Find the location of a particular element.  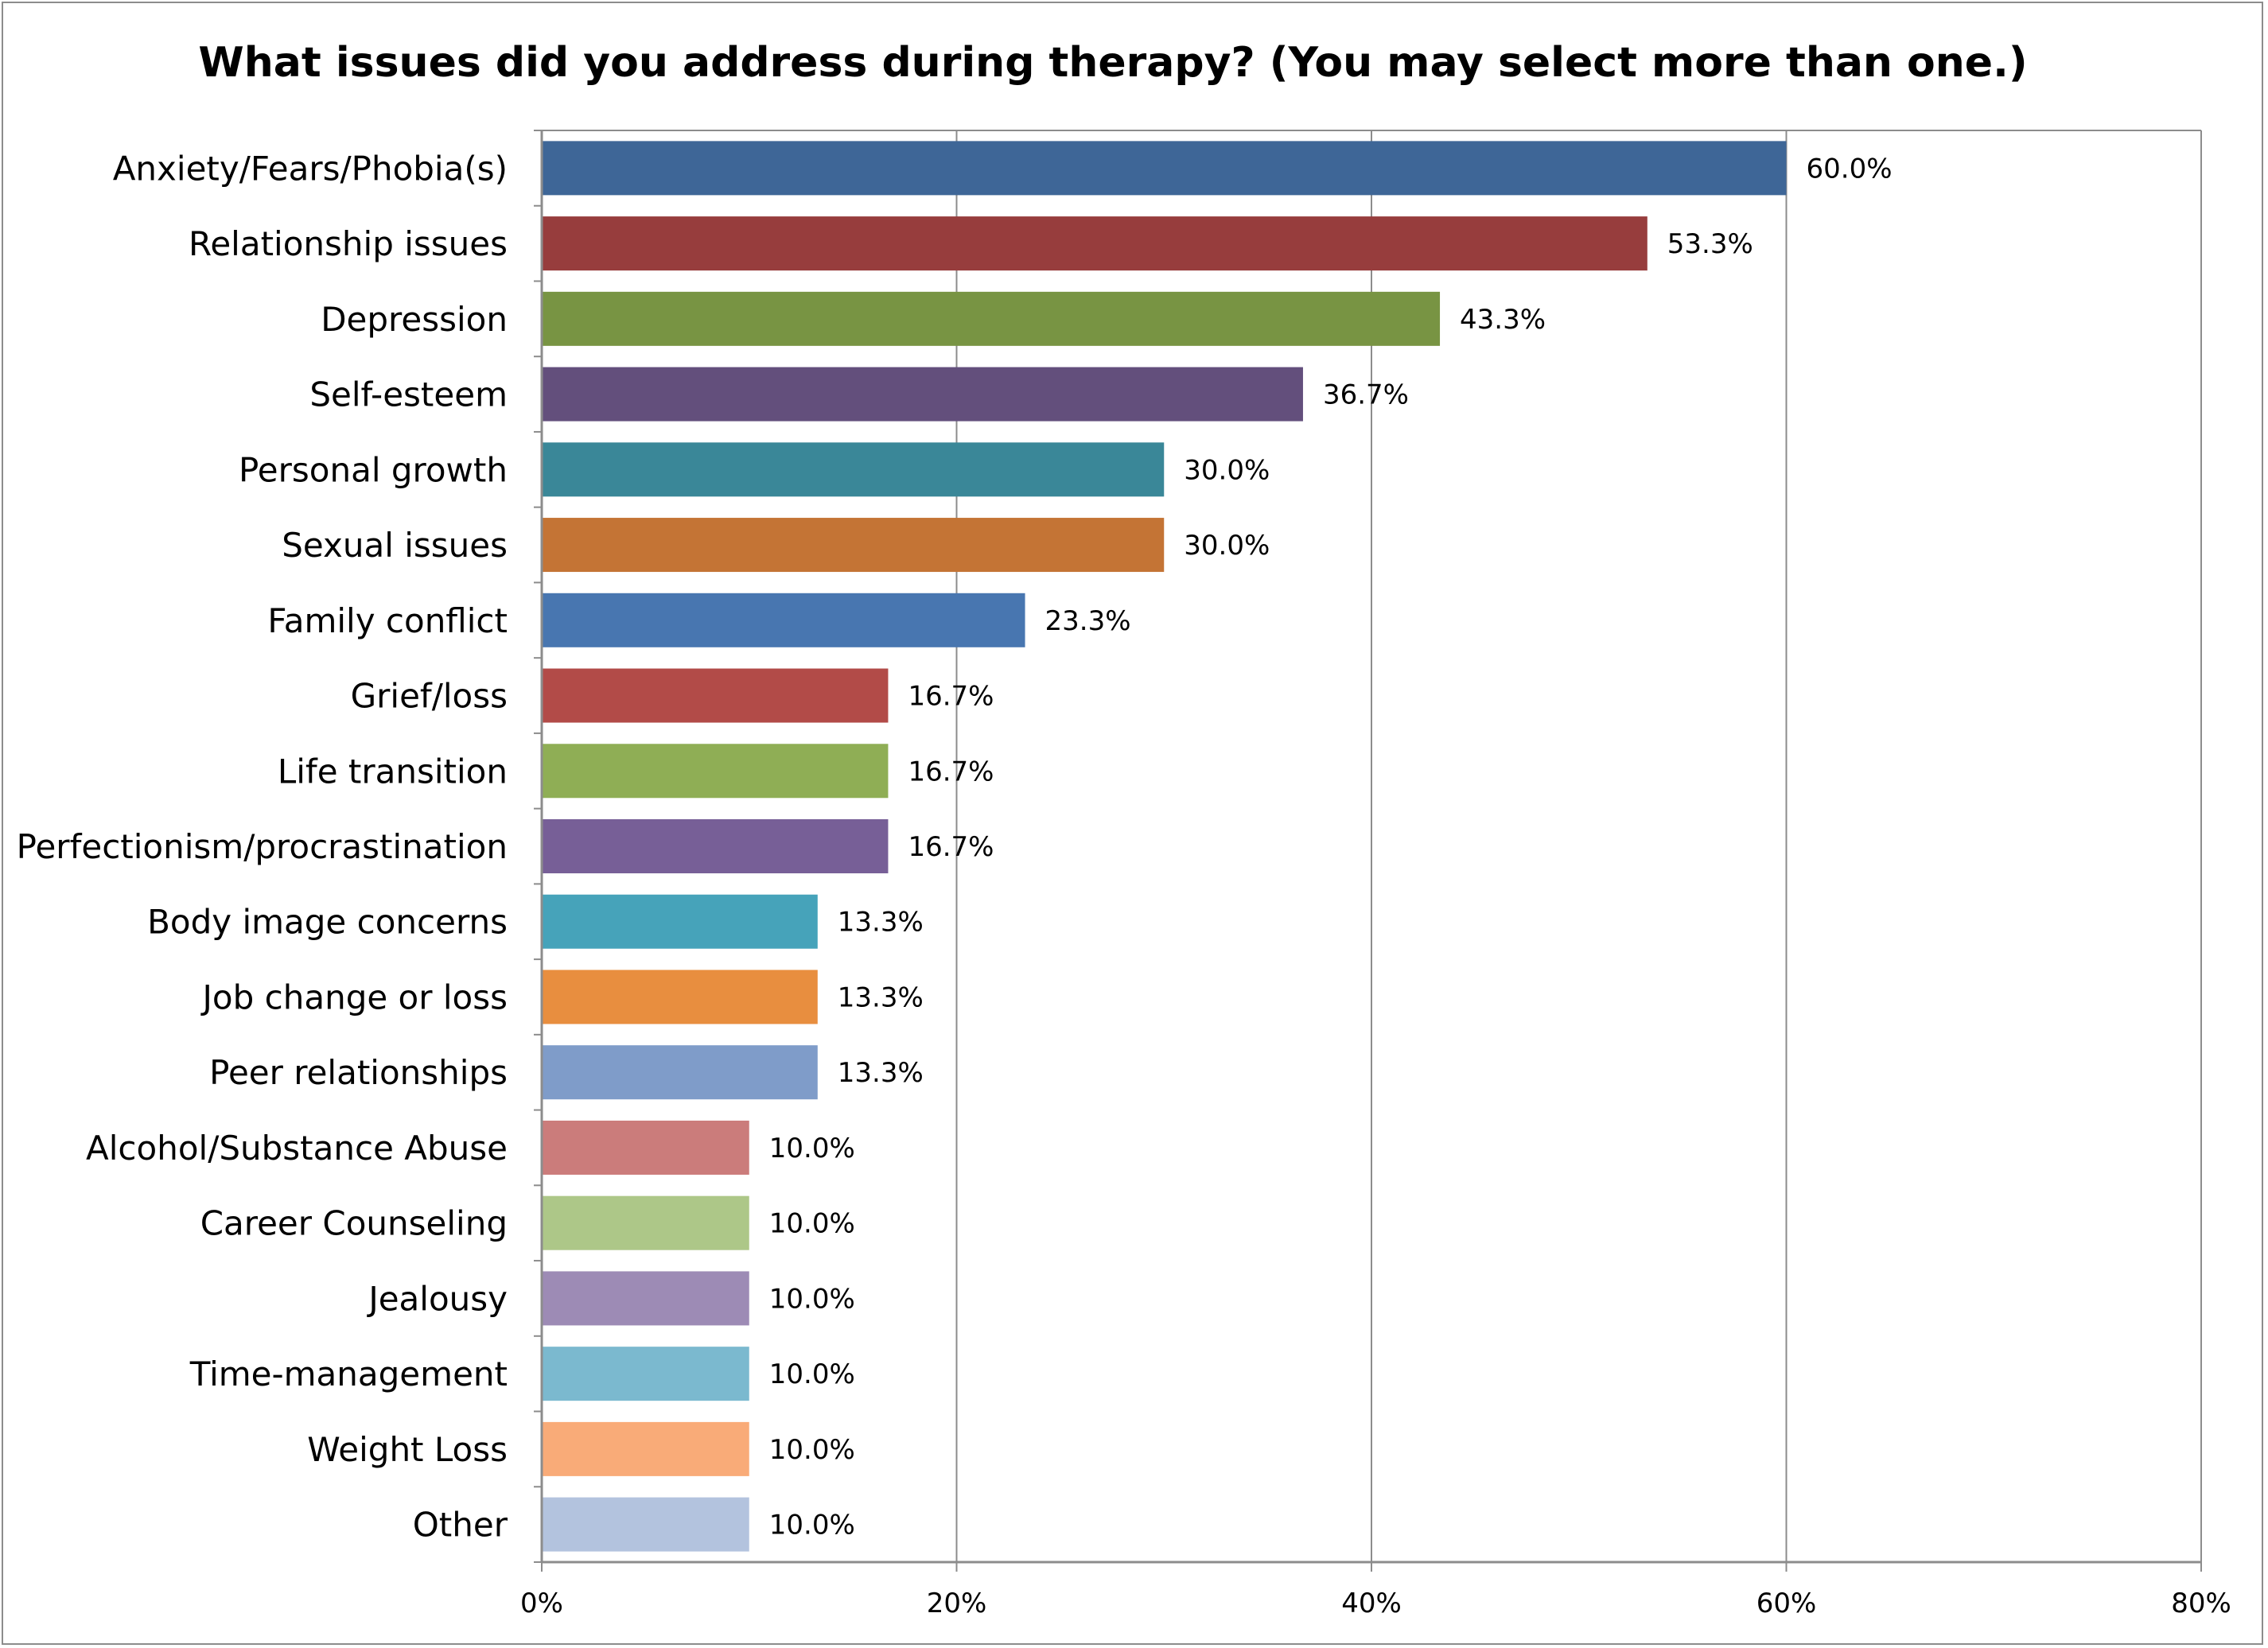

value-label: 60.0% is located at coordinates (1850, 169).